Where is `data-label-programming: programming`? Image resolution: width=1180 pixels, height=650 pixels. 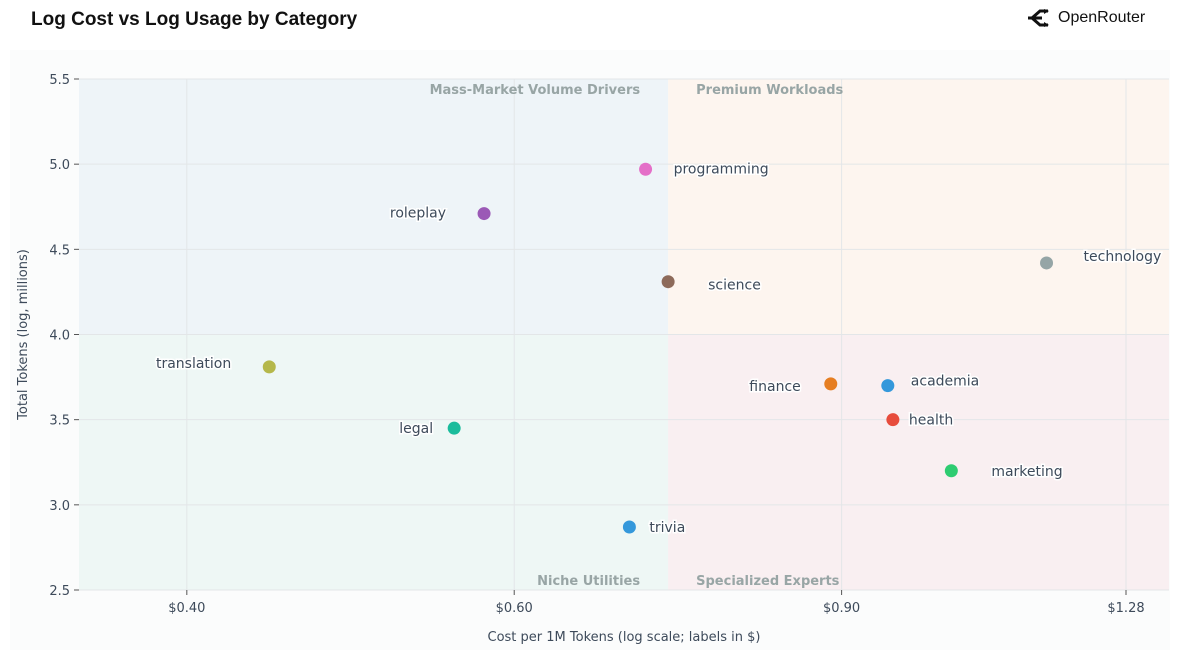
data-label-programming: programming is located at coordinates (721, 169).